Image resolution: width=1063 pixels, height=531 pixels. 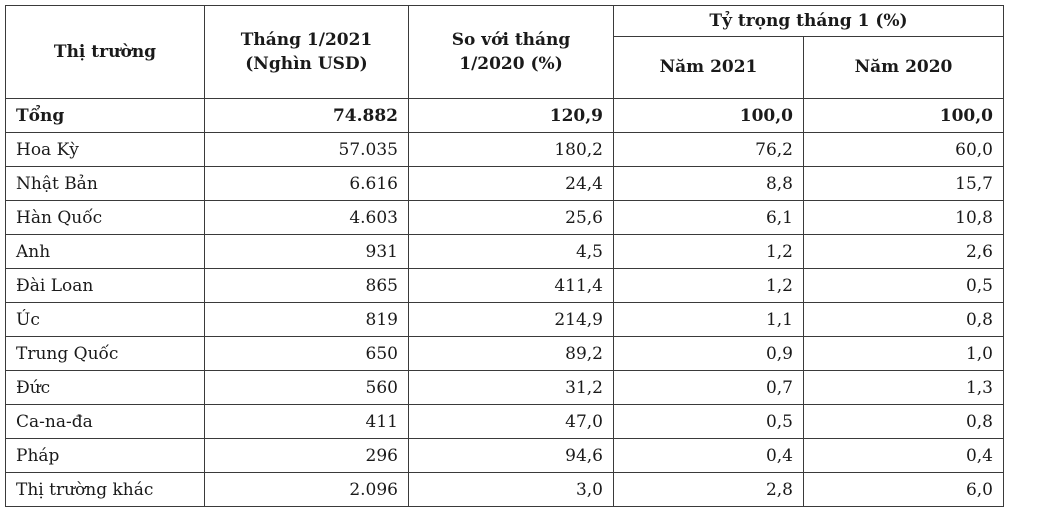 I want to click on table-row: Anh 931 4,5 1,2 2,6, so click(x=504, y=251).